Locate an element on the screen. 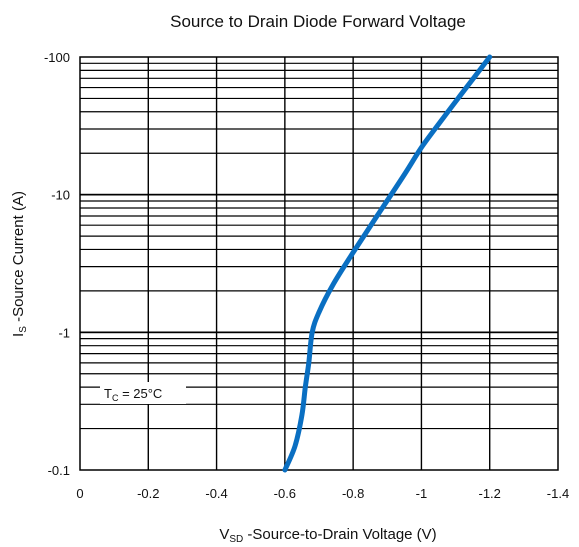 Image resolution: width=579 pixels, height=547 pixels. y-tick-label: -1 is located at coordinates (64, 332).